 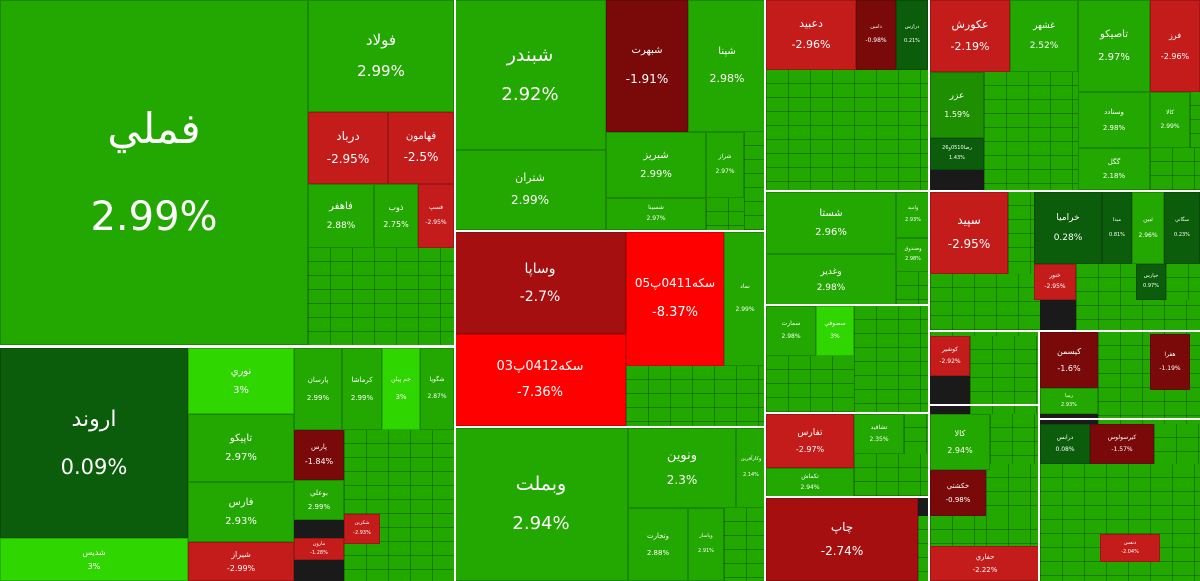 What do you see at coordinates (1114, 46) in the screenshot?
I see `tile-tasiko: تاصيكو 2.97%` at bounding box center [1114, 46].